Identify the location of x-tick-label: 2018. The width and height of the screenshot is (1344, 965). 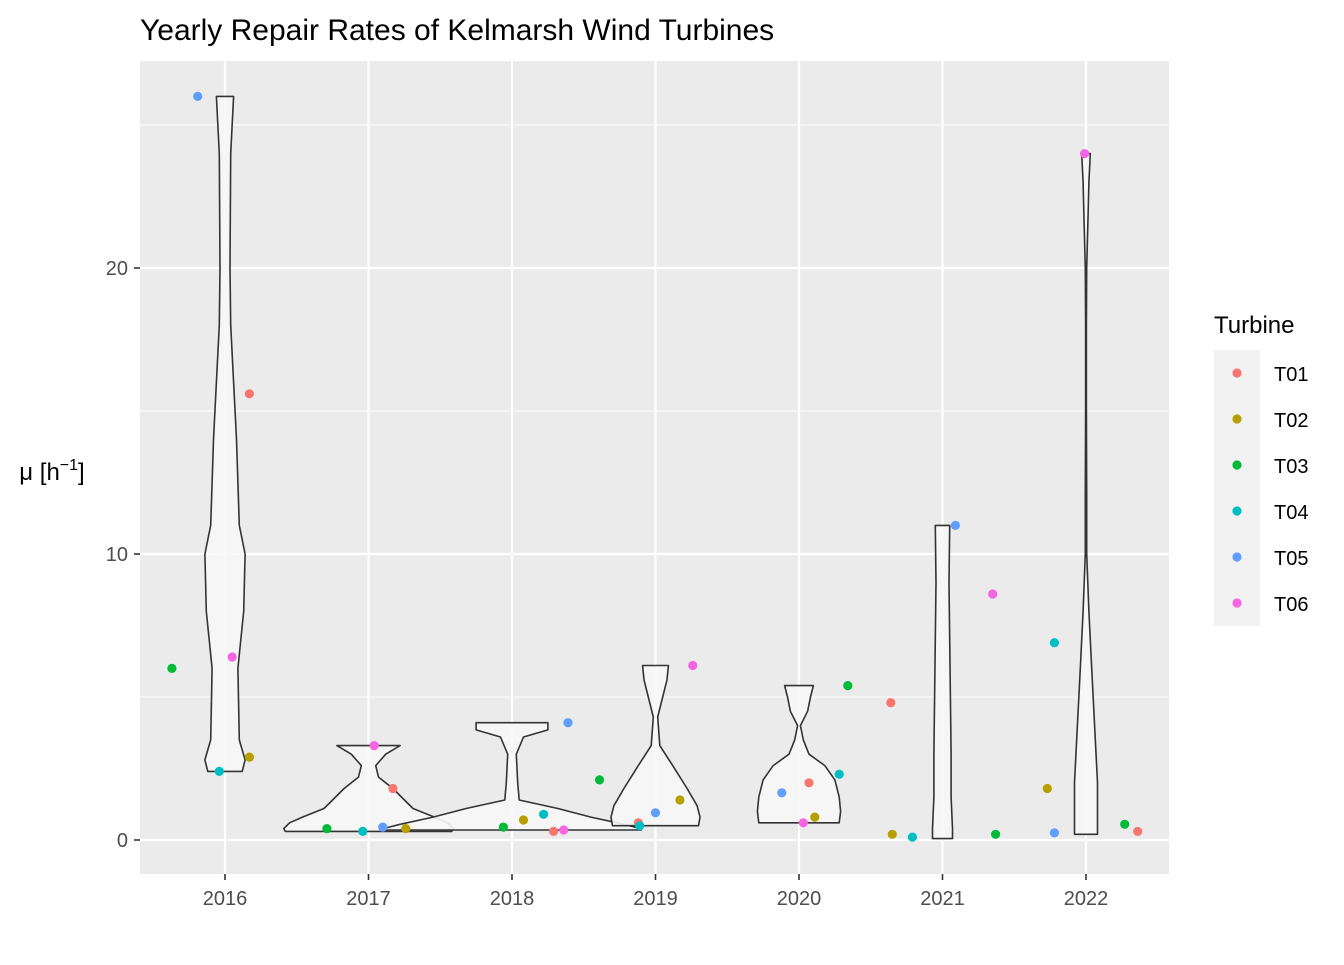
(512, 899).